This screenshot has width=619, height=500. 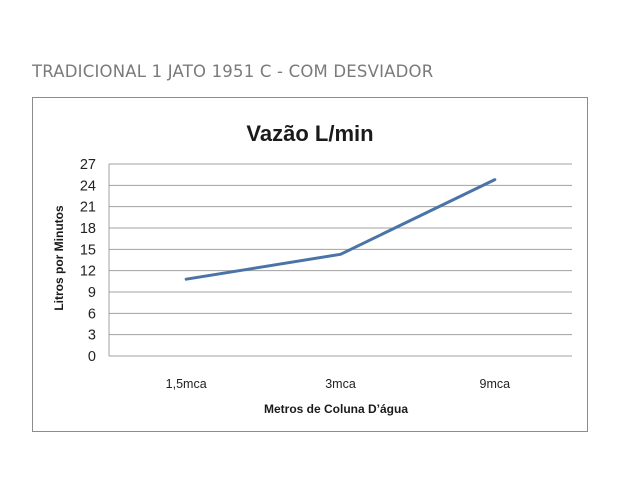 I want to click on x-category-label: 1,5mca, so click(x=186, y=384).